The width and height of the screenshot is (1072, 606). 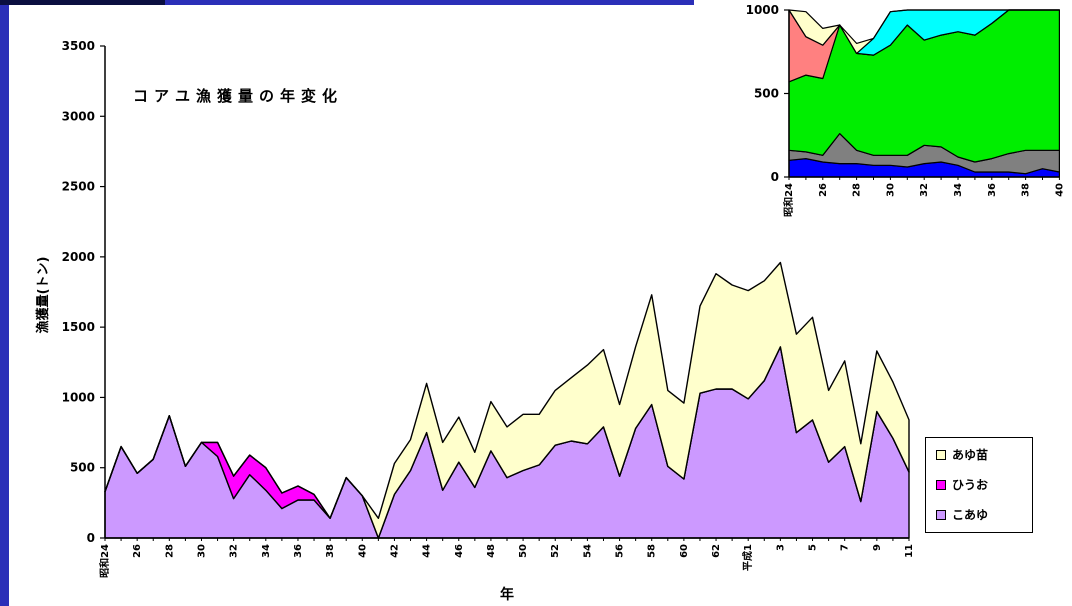 What do you see at coordinates (845, 547) in the screenshot?
I see `main-x-tick-label-23: 7` at bounding box center [845, 547].